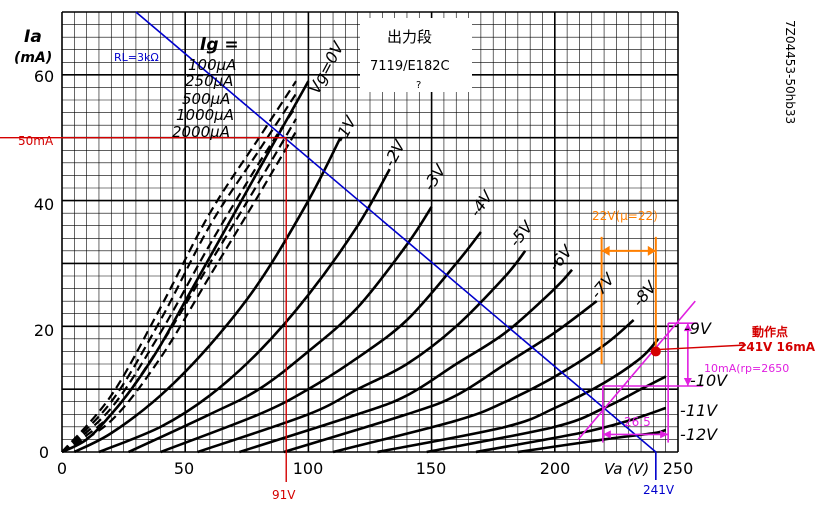 The width and height of the screenshot is (815, 510). What do you see at coordinates (44, 330) in the screenshot?
I see `y-tick-20: 20` at bounding box center [44, 330].